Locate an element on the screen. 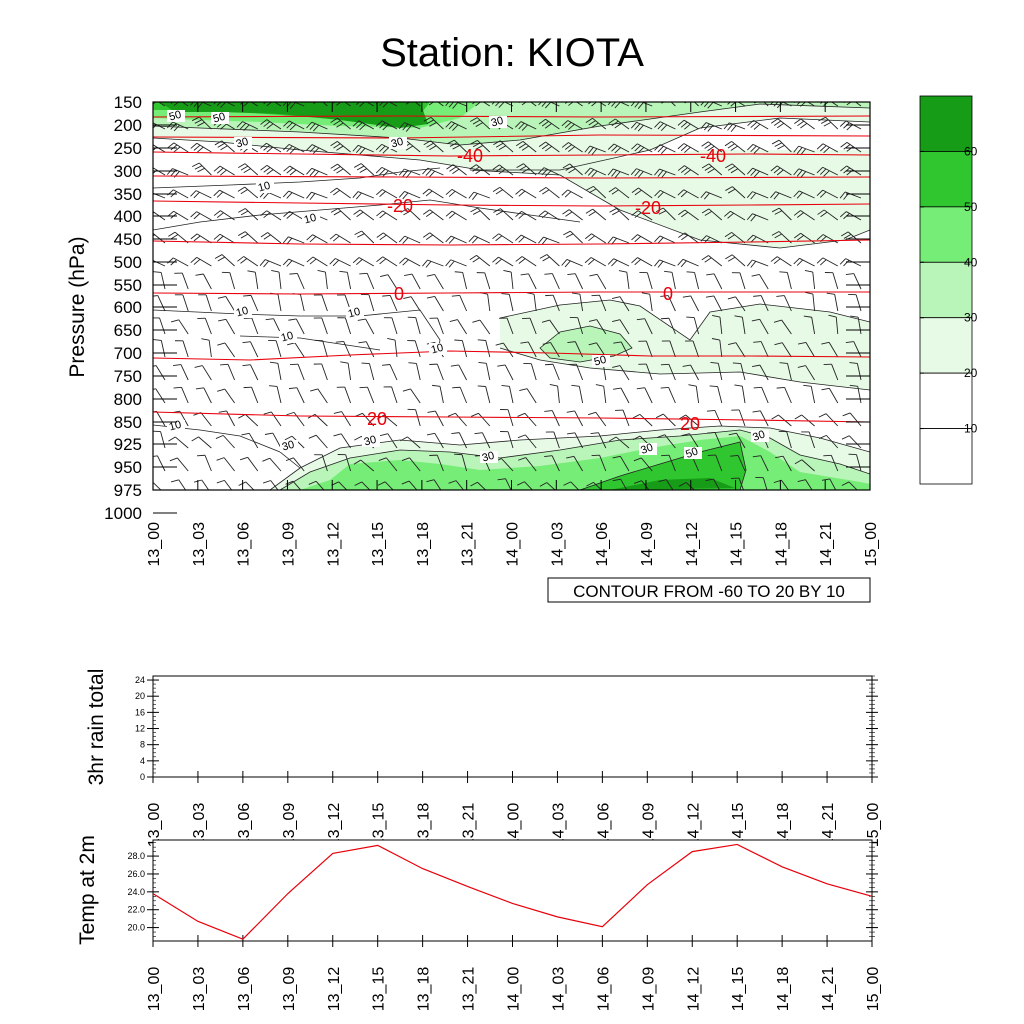 Image resolution: width=1024 pixels, height=1024 pixels. time-tick-label: 14_03 is located at coordinates (557, 544).